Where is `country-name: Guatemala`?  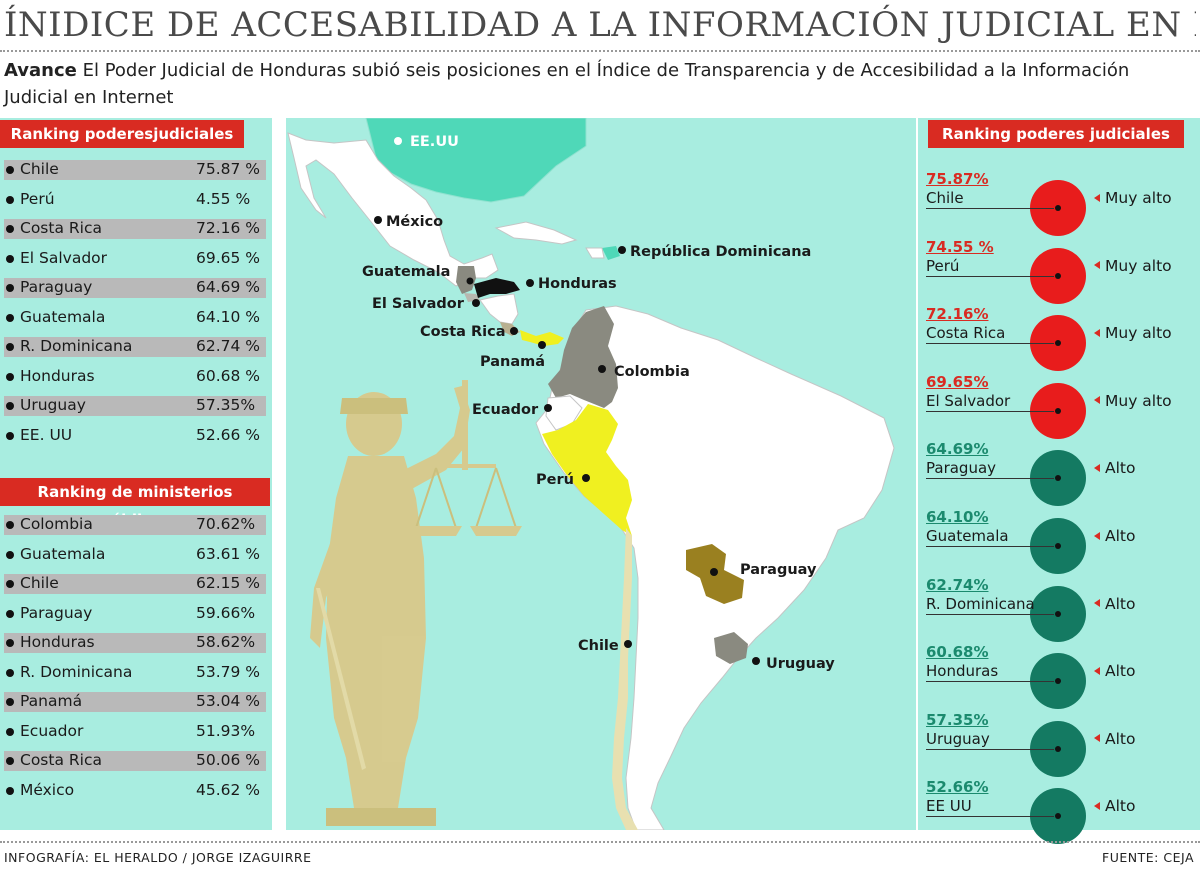 country-name: Guatemala is located at coordinates (63, 553).